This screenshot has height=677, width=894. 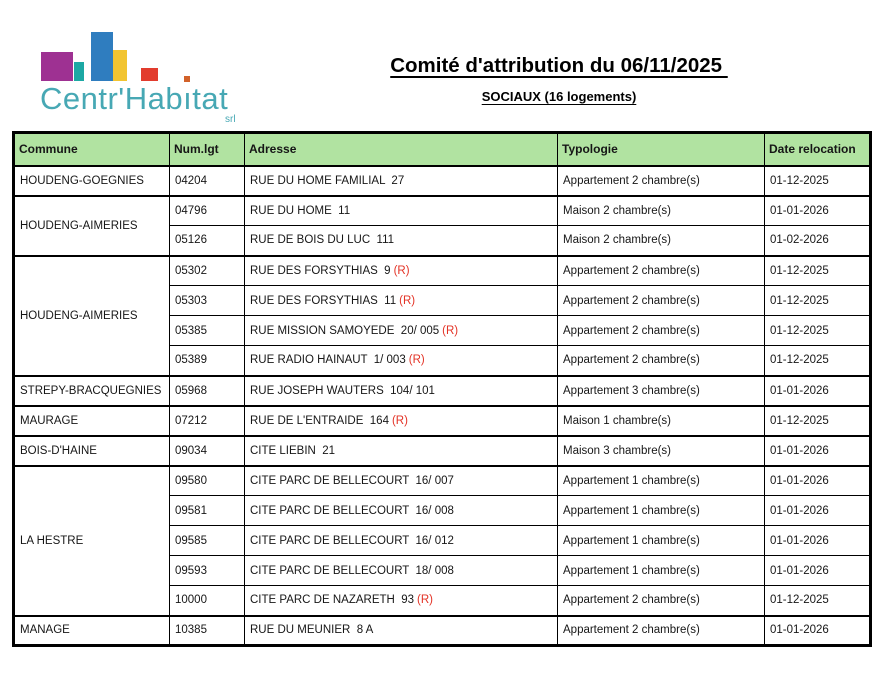 I want to click on num-lgt-cell: 10385, so click(x=207, y=630).